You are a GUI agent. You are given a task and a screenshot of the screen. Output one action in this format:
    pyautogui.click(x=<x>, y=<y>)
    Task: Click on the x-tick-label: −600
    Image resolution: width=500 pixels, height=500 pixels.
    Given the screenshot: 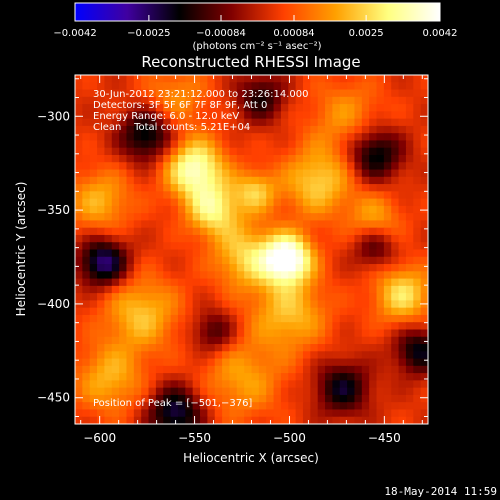 What is the action you would take?
    pyautogui.click(x=99, y=438)
    